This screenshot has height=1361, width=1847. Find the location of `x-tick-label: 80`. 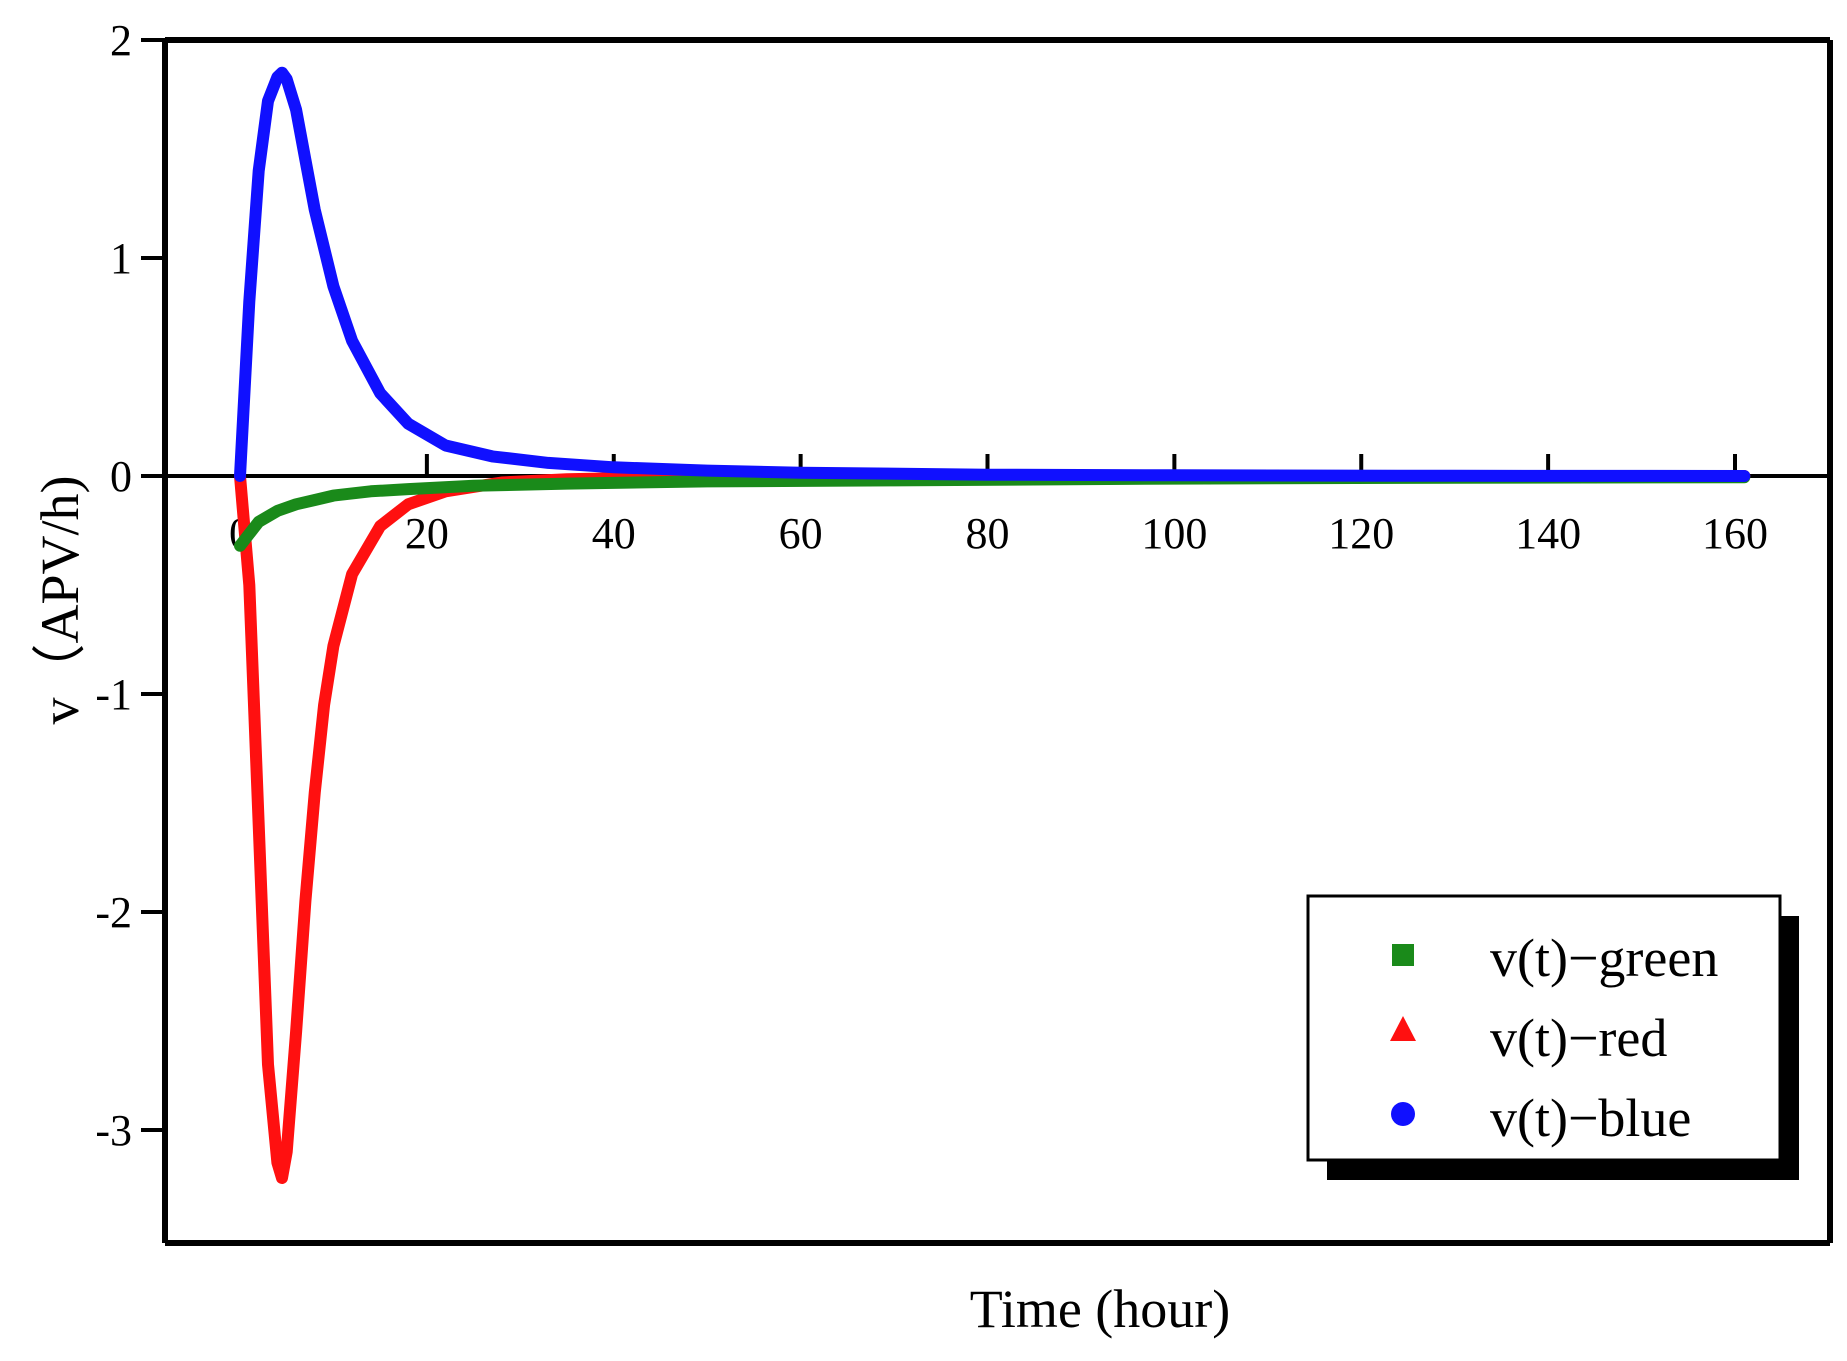

x-tick-label: 80 is located at coordinates (988, 533).